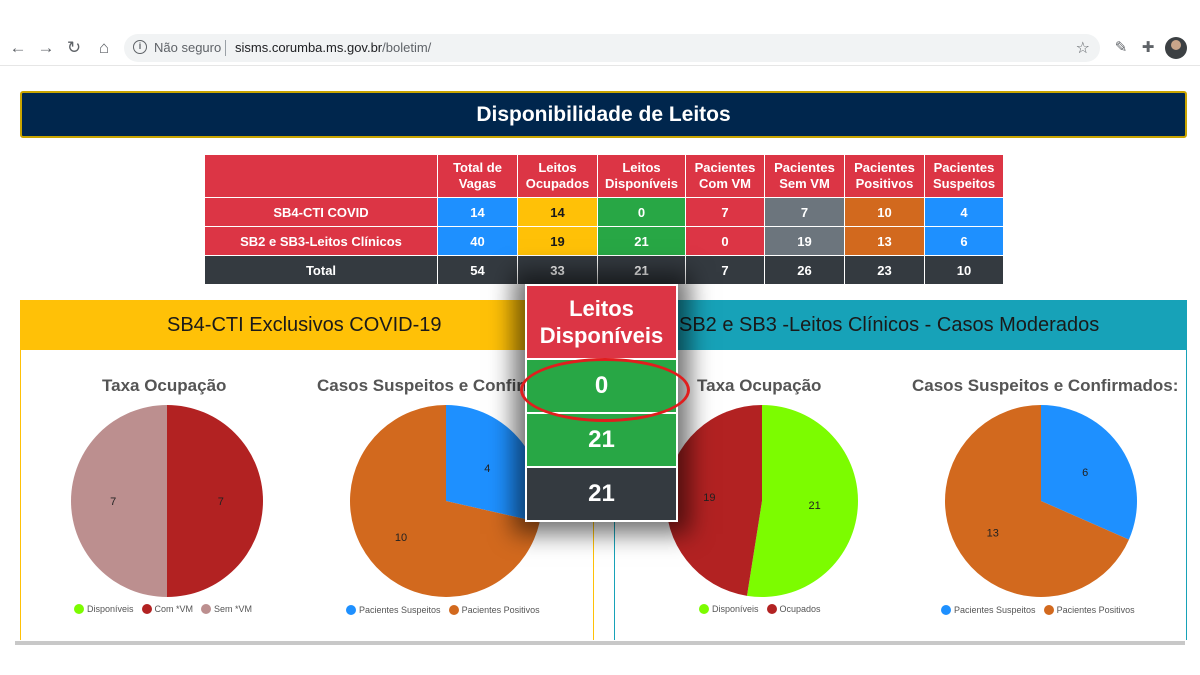 This screenshot has width=1200, height=675. What do you see at coordinates (815, 506) in the screenshot?
I see `pie-value-label: 21` at bounding box center [815, 506].